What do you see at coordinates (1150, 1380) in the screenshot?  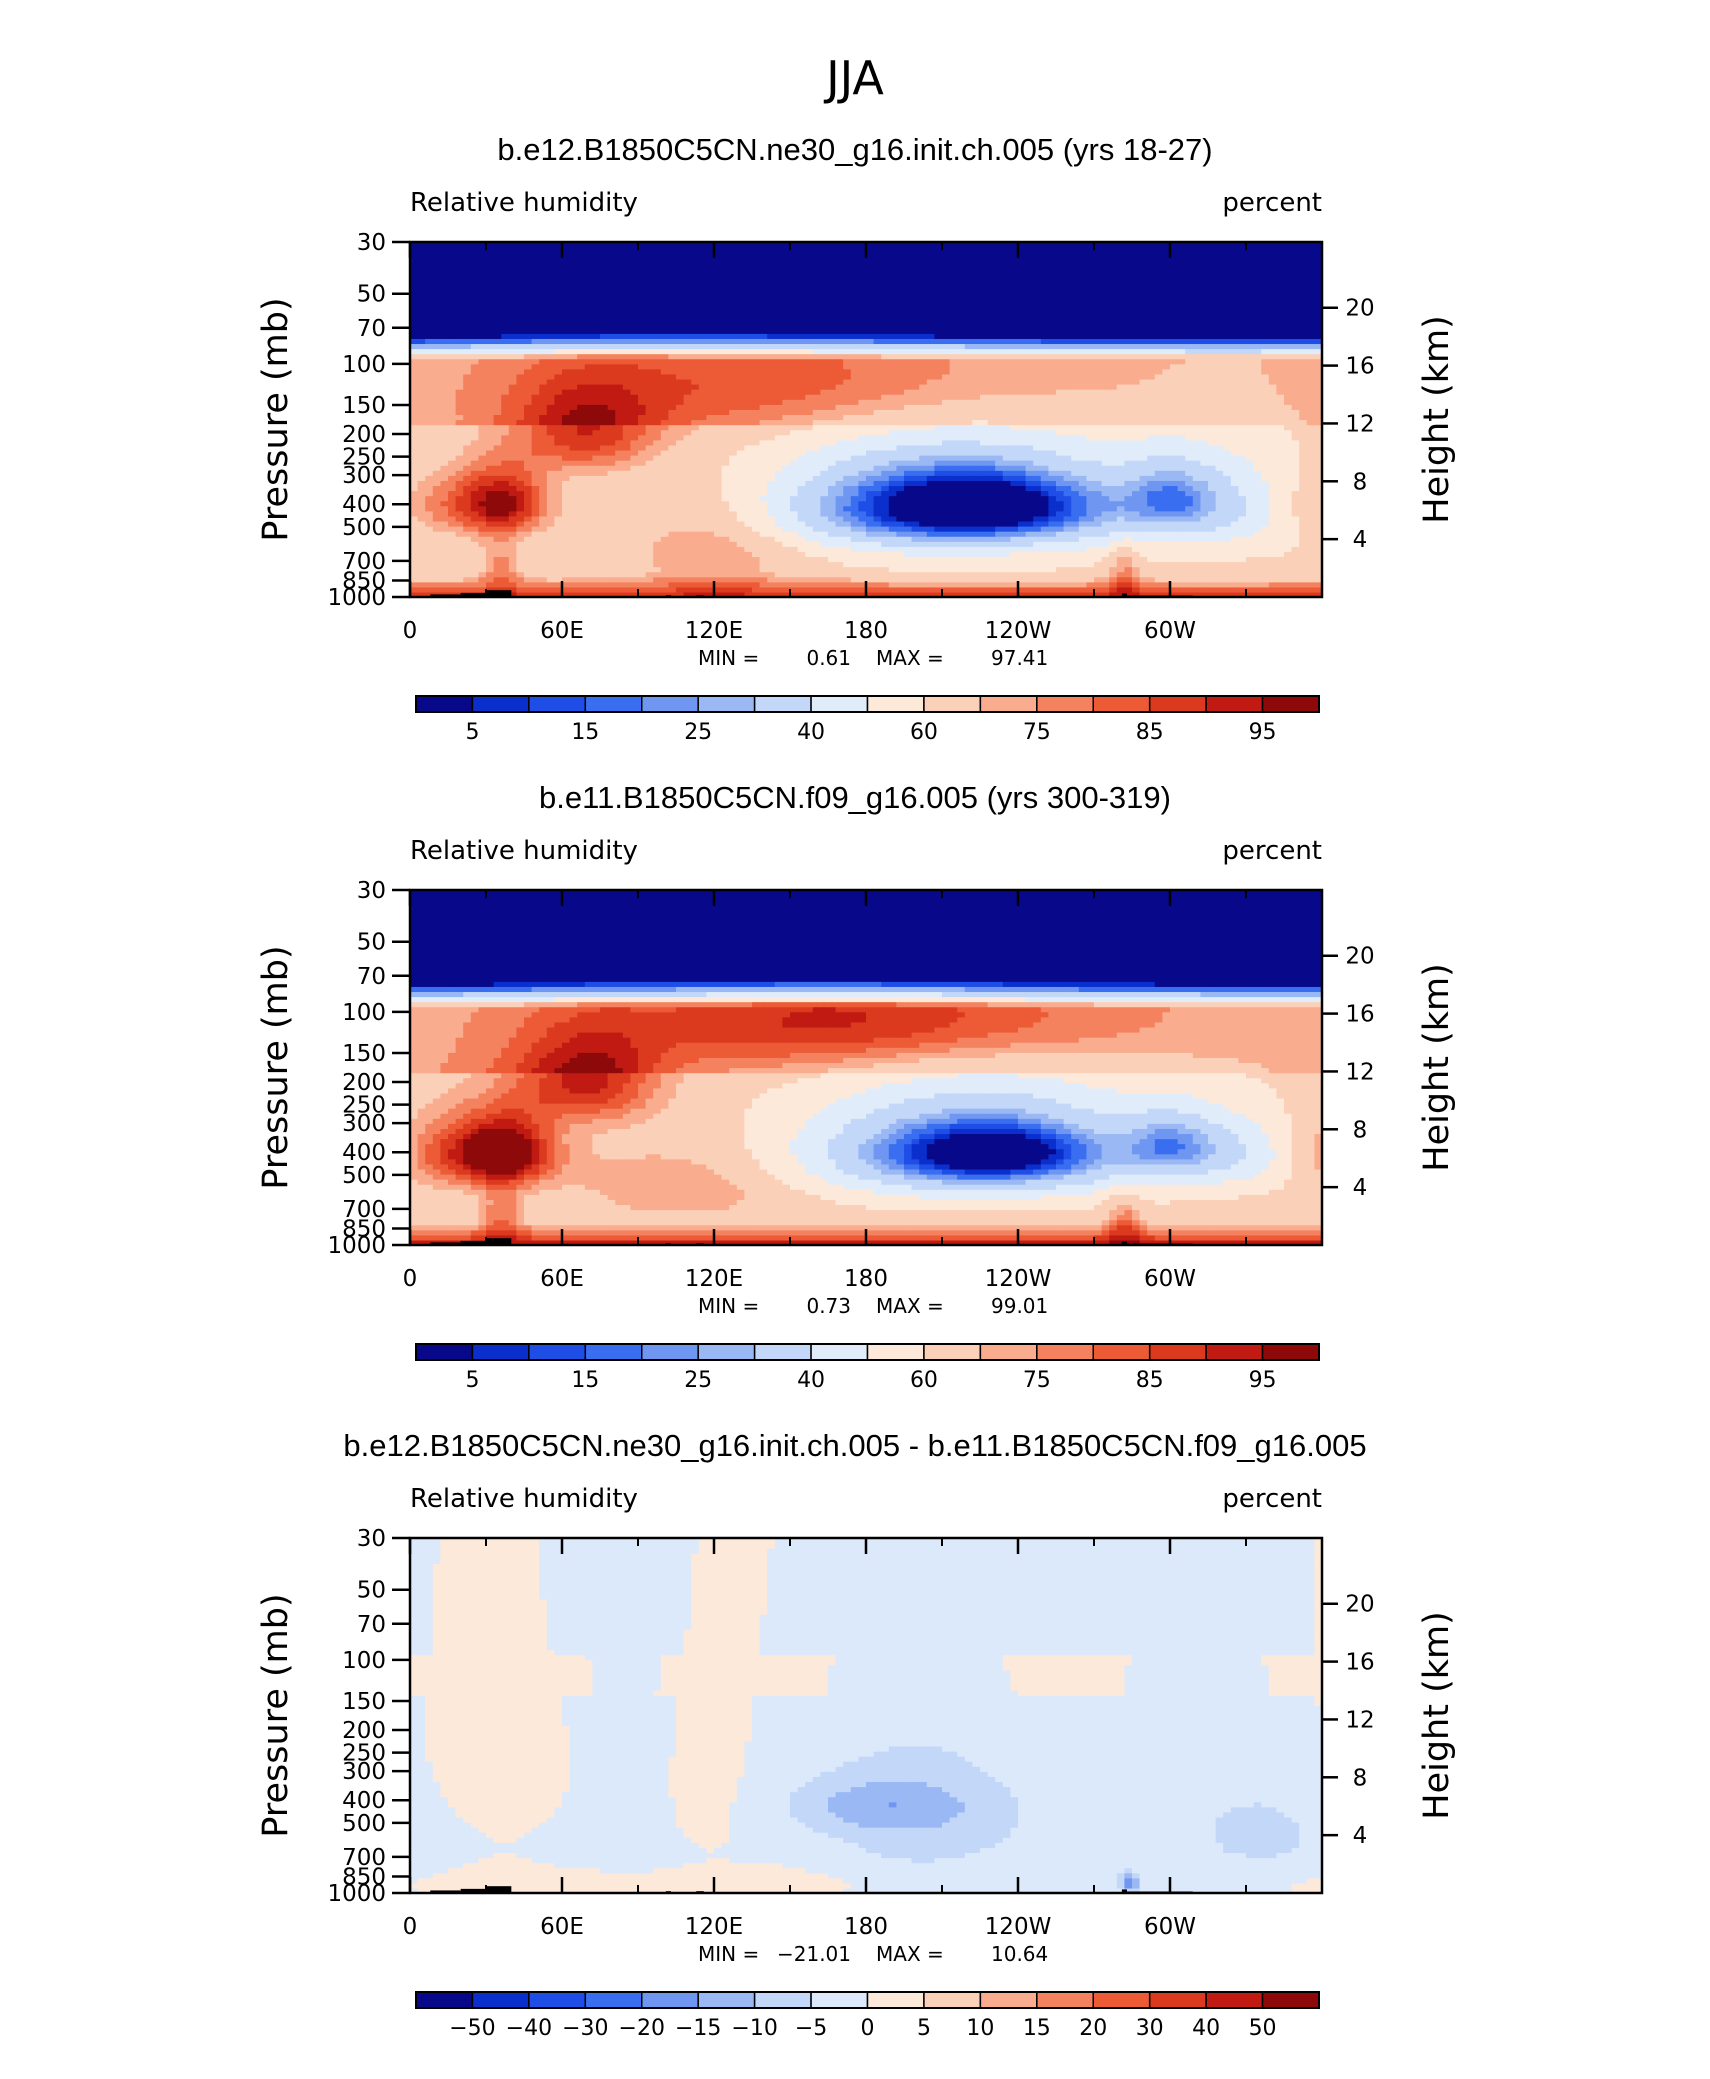 I see `colorbar-label: 85` at bounding box center [1150, 1380].